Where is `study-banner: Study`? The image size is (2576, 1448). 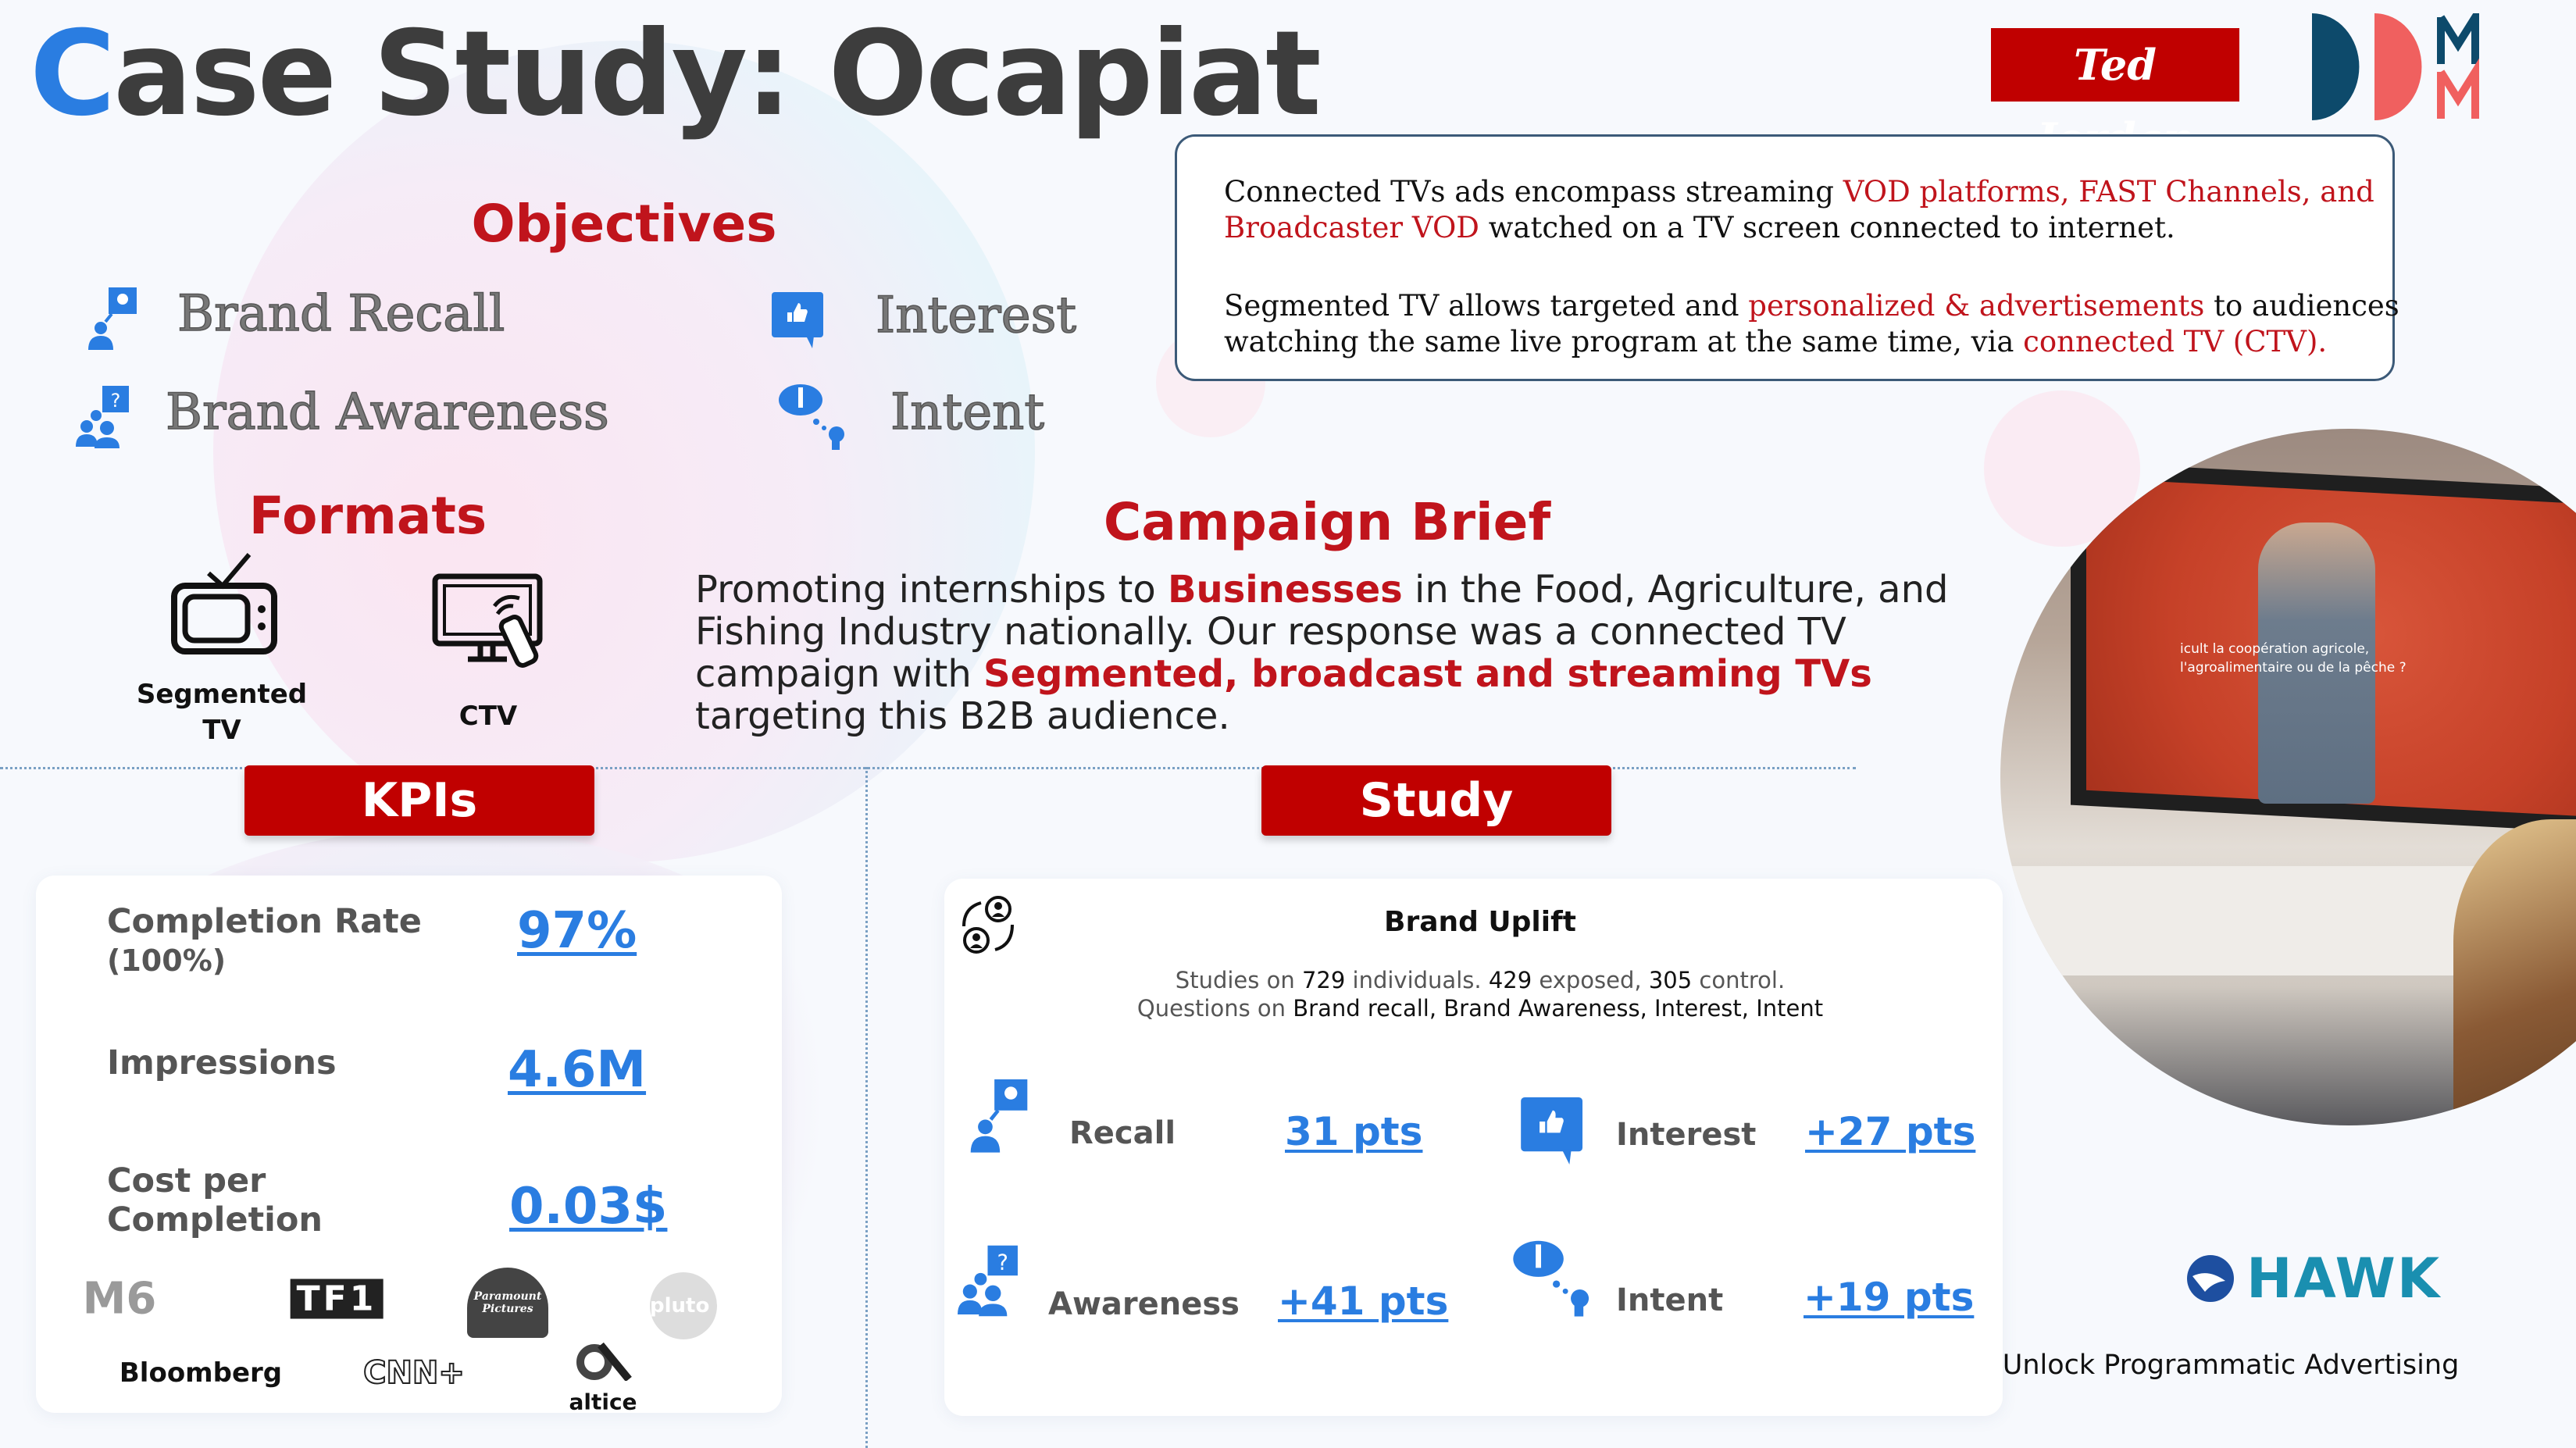
study-banner: Study is located at coordinates (1436, 800).